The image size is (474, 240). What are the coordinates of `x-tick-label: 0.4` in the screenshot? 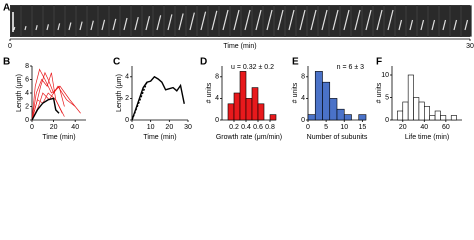 It's located at (246, 127).